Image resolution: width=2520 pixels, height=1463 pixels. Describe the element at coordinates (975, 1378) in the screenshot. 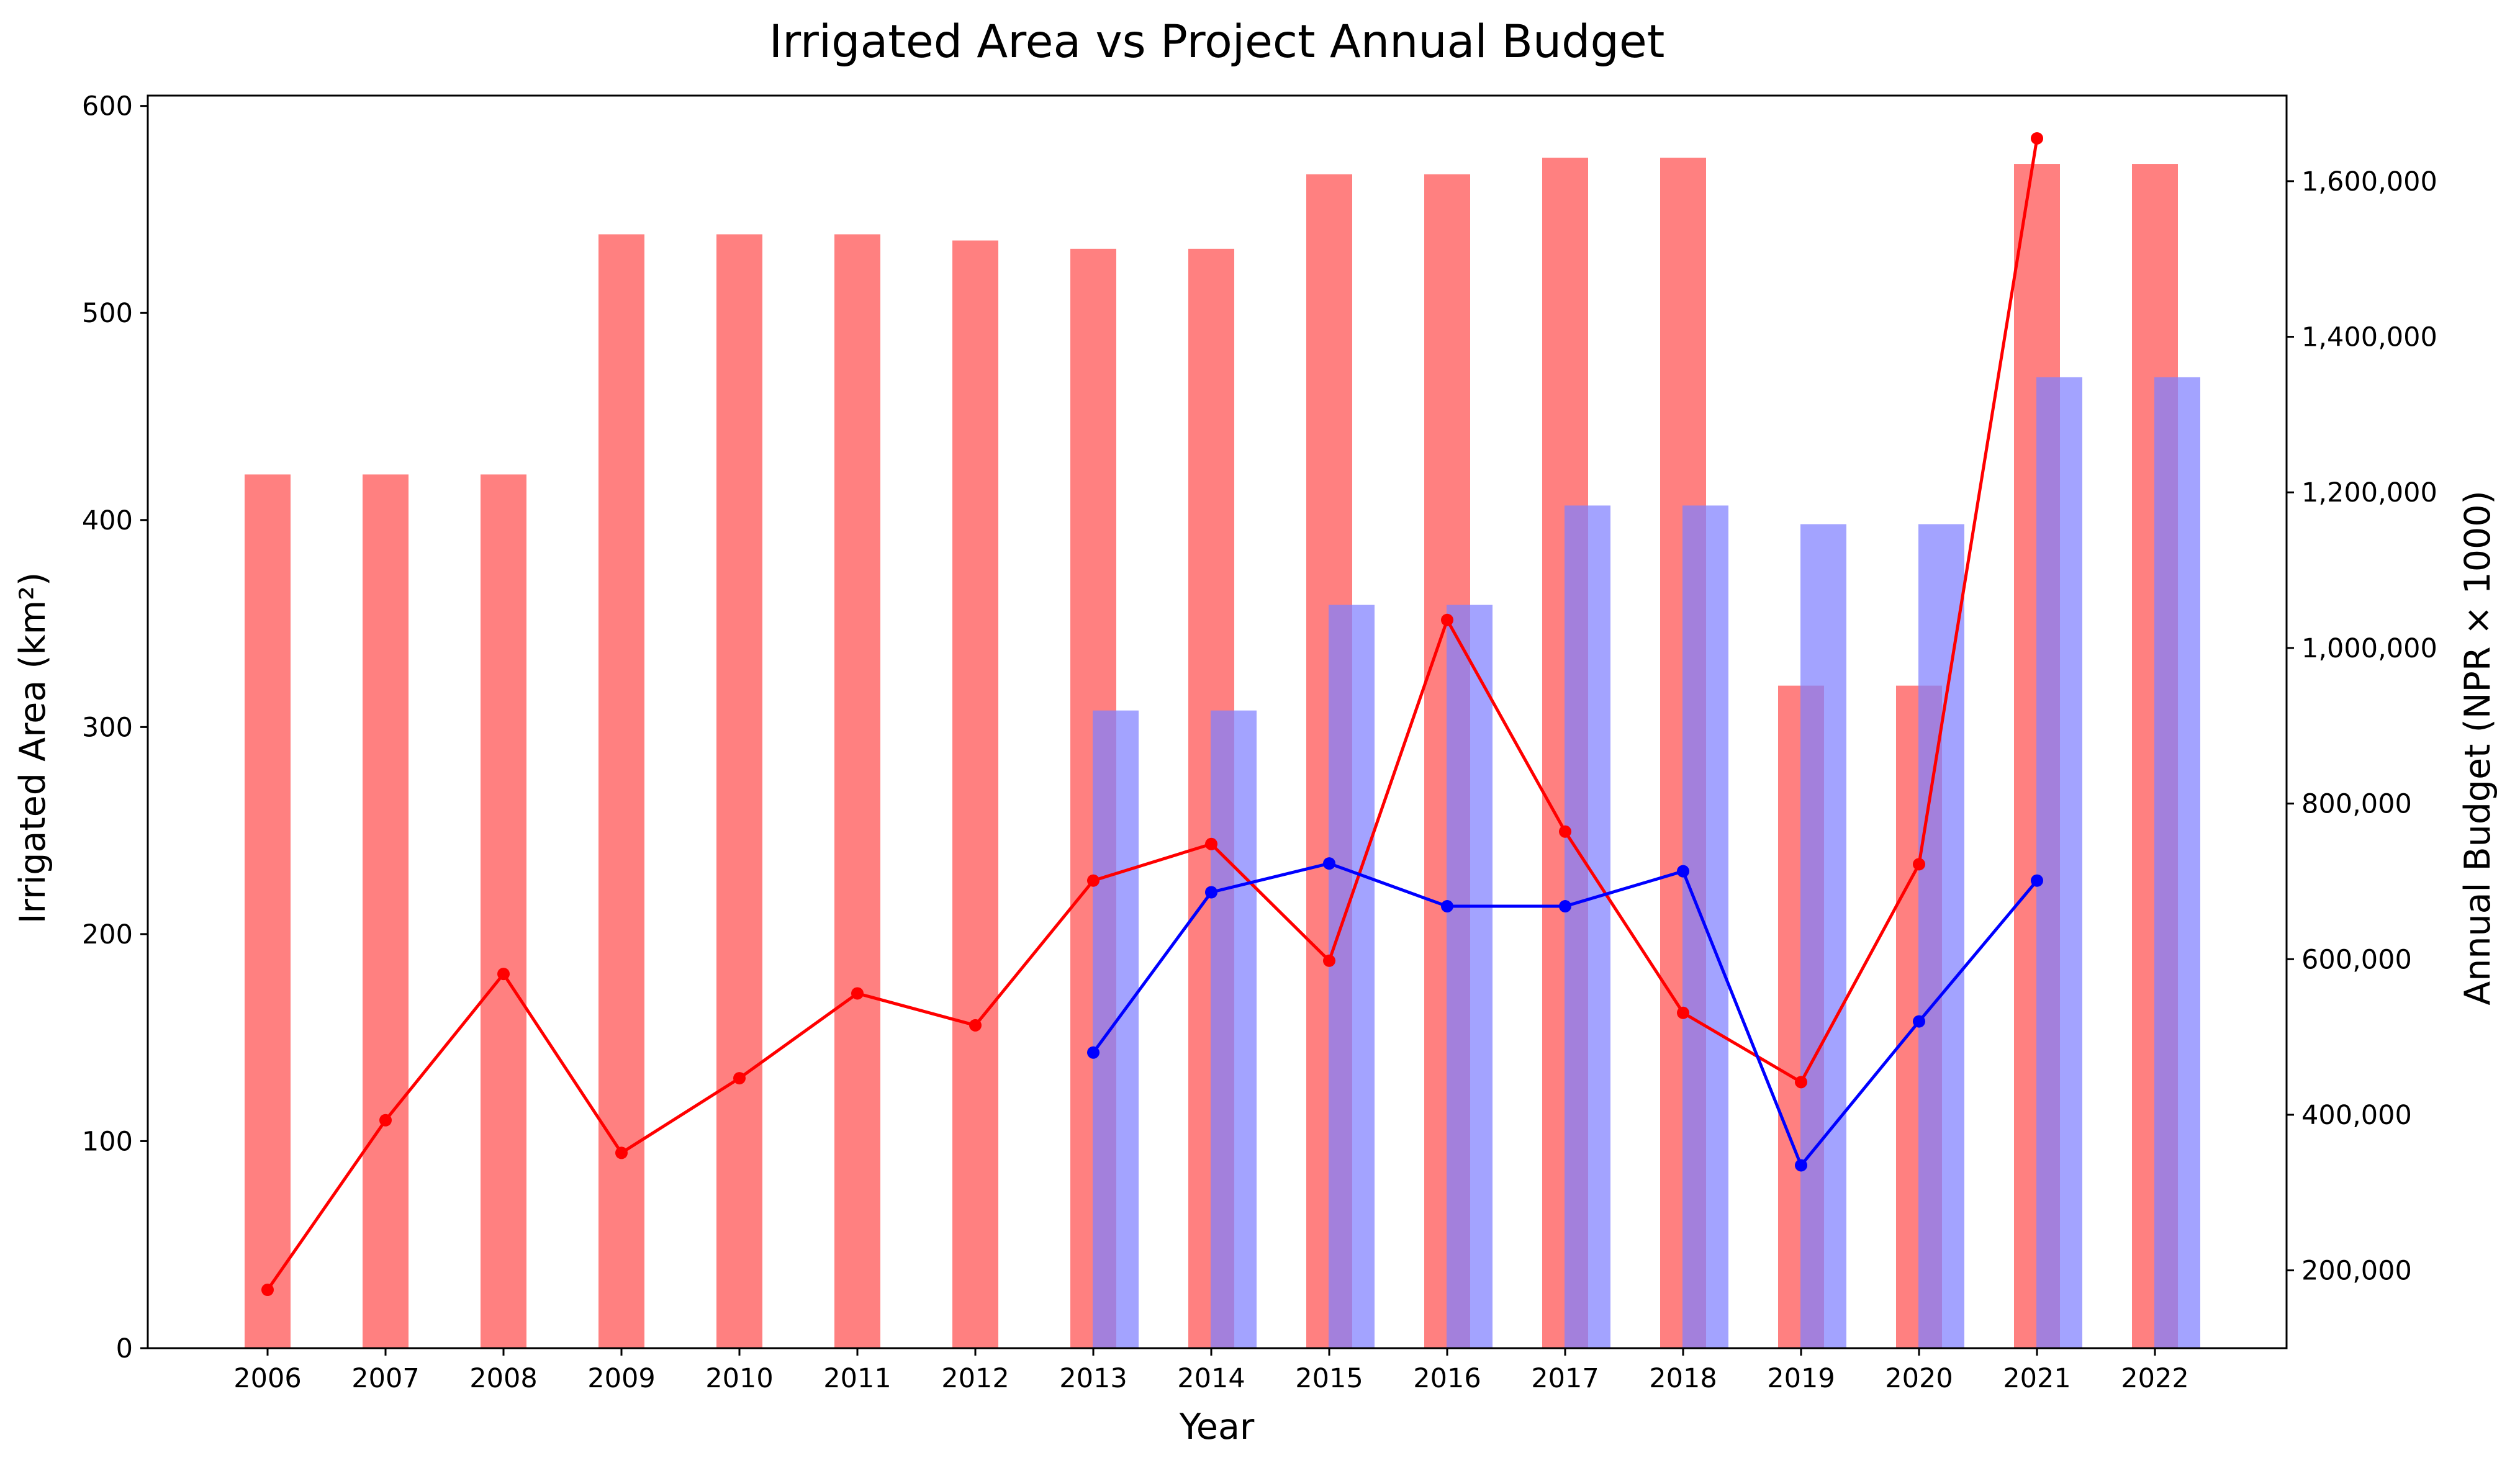

I see `x-tick-label-2012: 2012` at that location.